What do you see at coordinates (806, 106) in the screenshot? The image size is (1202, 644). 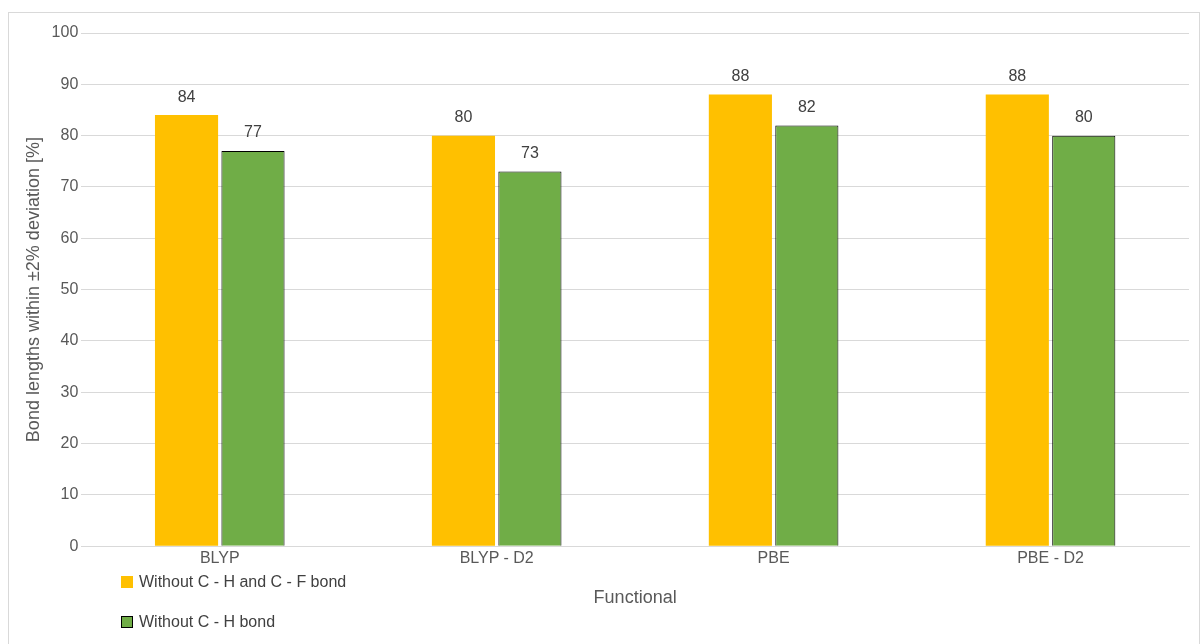 I see `data-label: 82` at bounding box center [806, 106].